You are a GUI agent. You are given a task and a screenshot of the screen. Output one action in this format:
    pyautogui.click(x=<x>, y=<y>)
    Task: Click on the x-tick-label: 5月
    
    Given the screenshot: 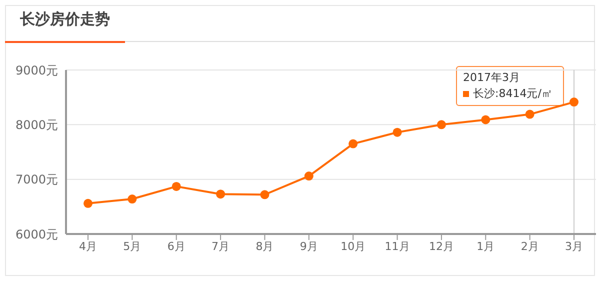 What is the action you would take?
    pyautogui.click(x=132, y=246)
    